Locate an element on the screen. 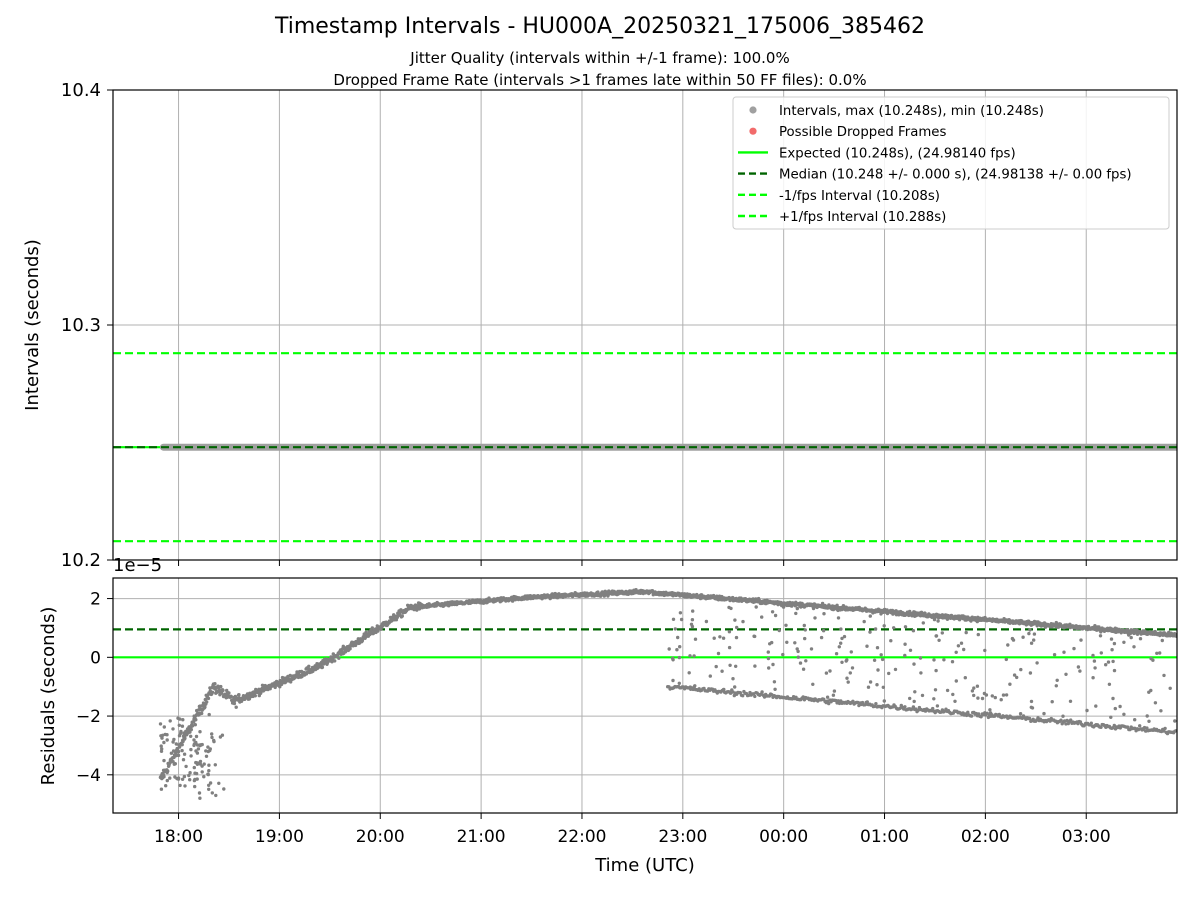 Image resolution: width=1200 pixels, height=900 pixels. bottom-y-tick-label: −2 is located at coordinates (88, 717).